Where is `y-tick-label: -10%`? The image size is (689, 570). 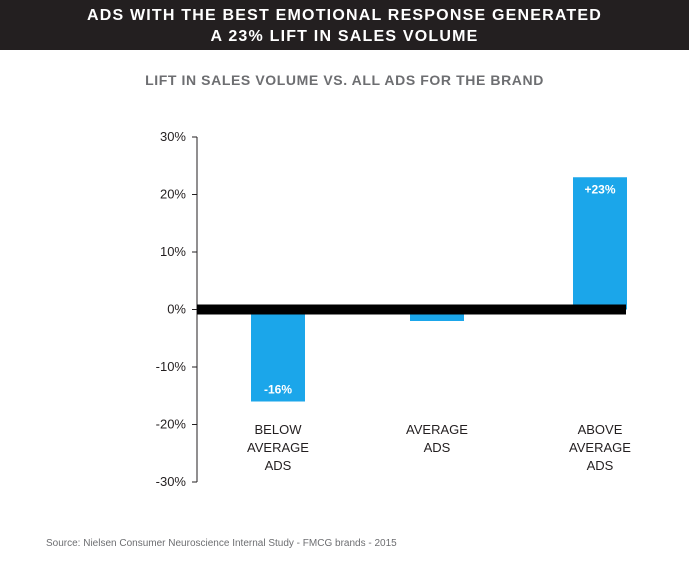
y-tick-label: -10% is located at coordinates (171, 366).